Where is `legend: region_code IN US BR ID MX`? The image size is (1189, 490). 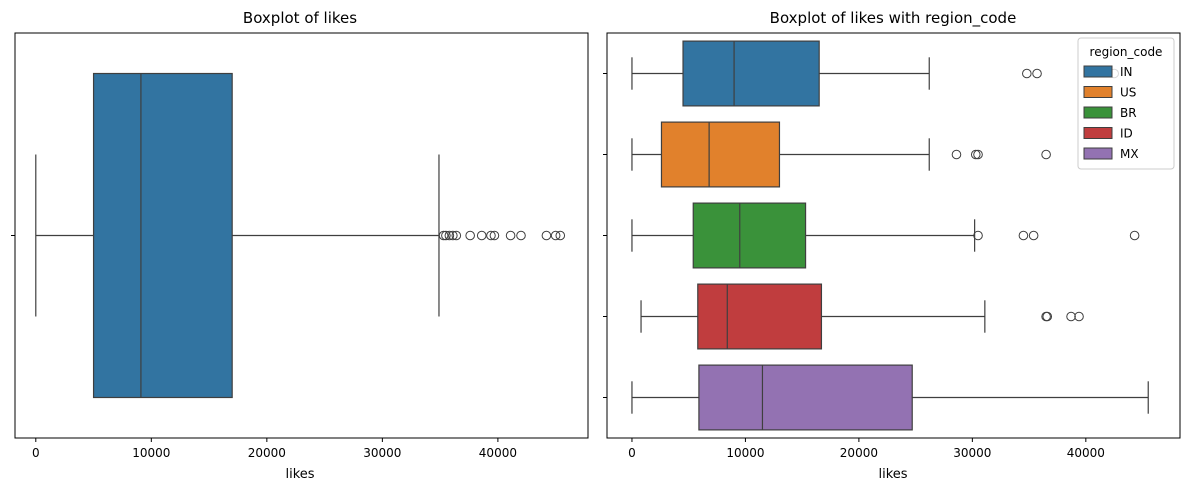
legend: region_code IN US BR ID MX is located at coordinates (1126, 103).